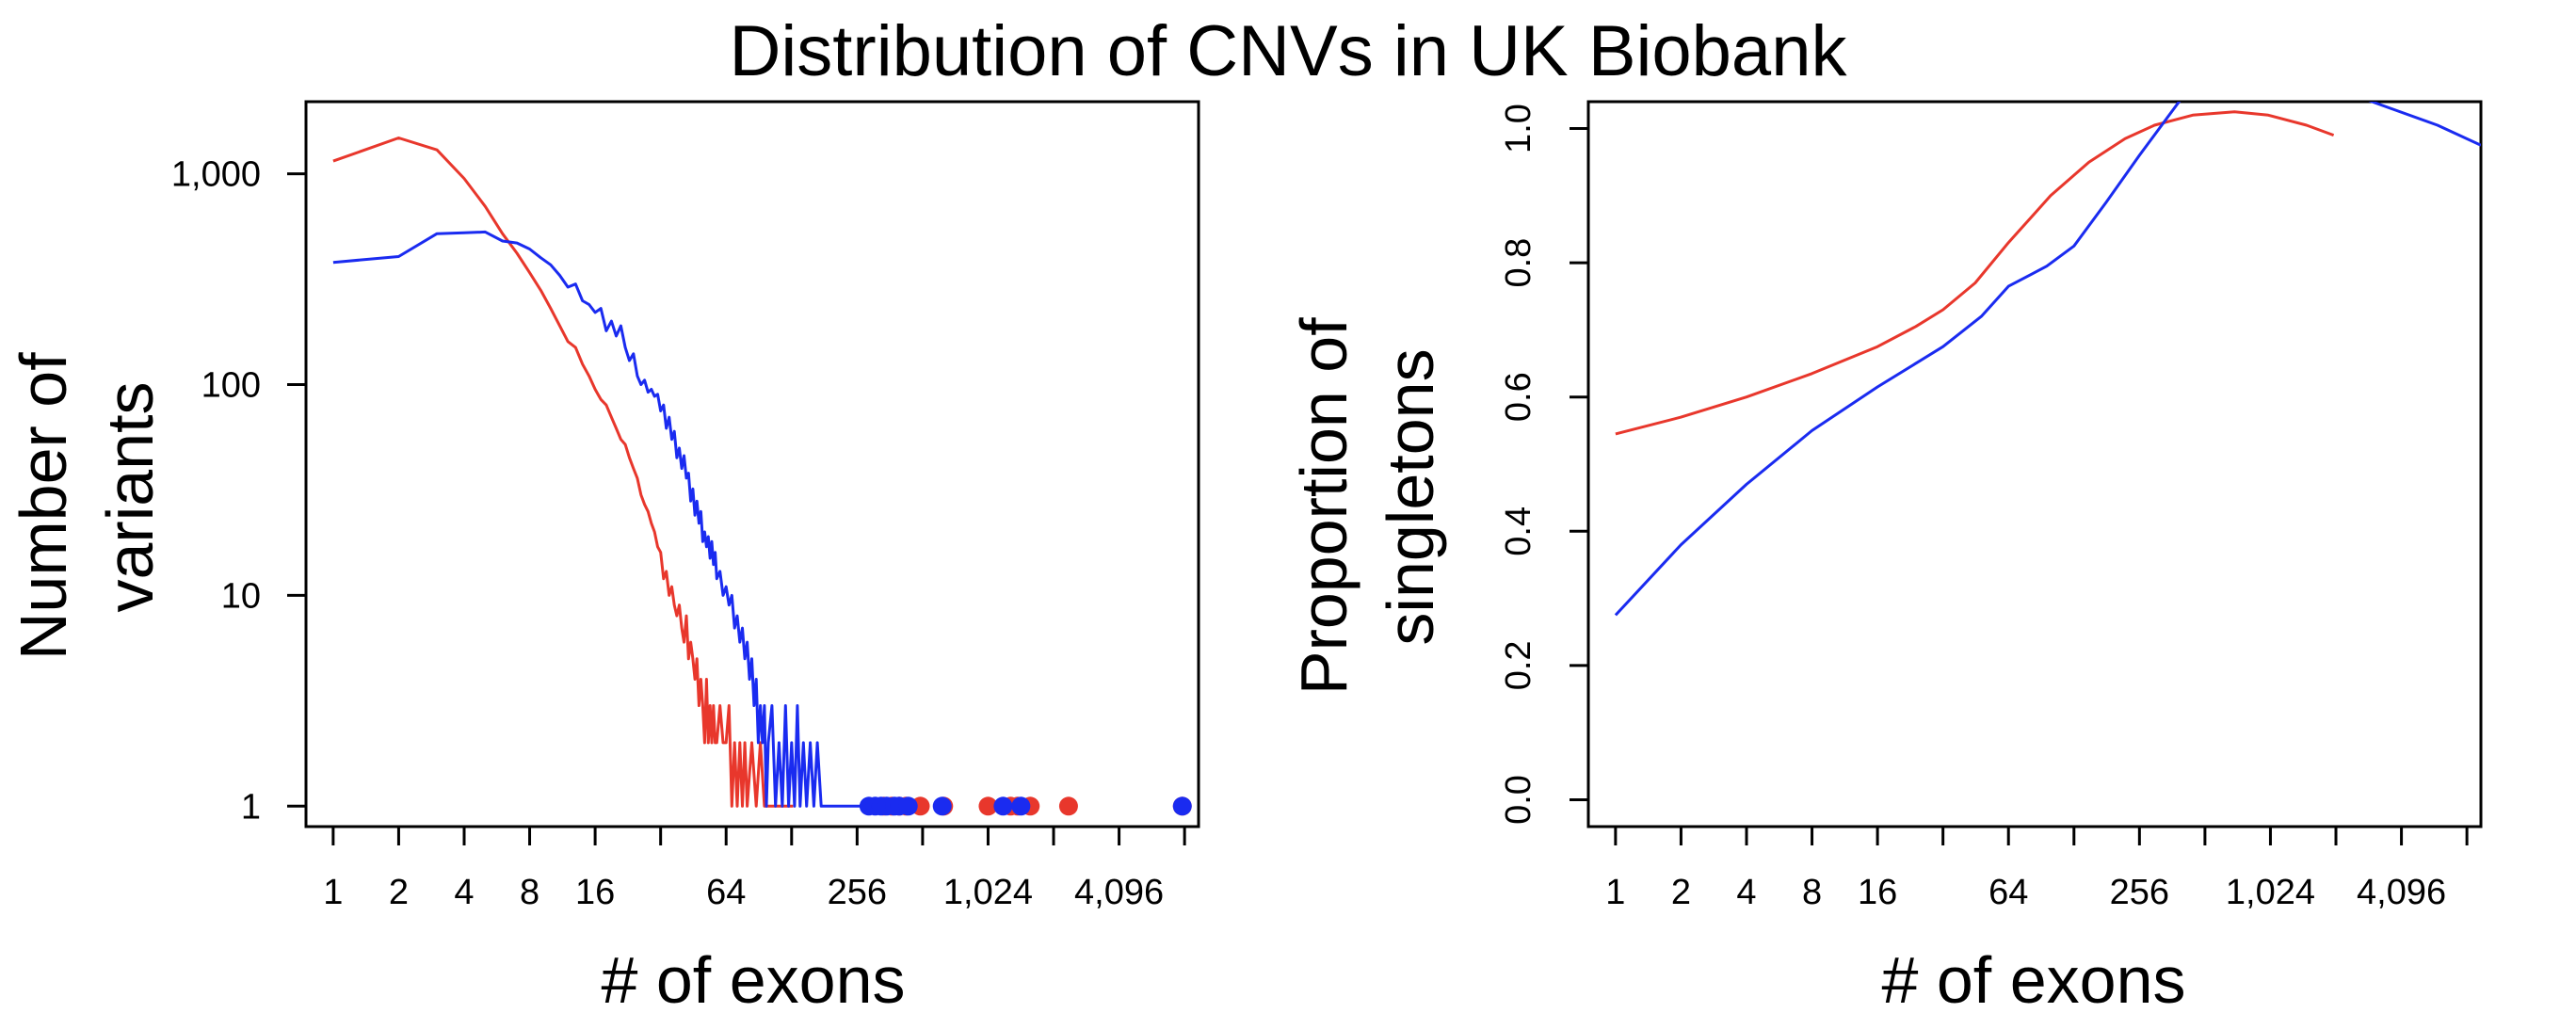 The width and height of the screenshot is (2576, 1013). What do you see at coordinates (1518, 800) in the screenshot?
I see `y-tick-label: 0.0` at bounding box center [1518, 800].